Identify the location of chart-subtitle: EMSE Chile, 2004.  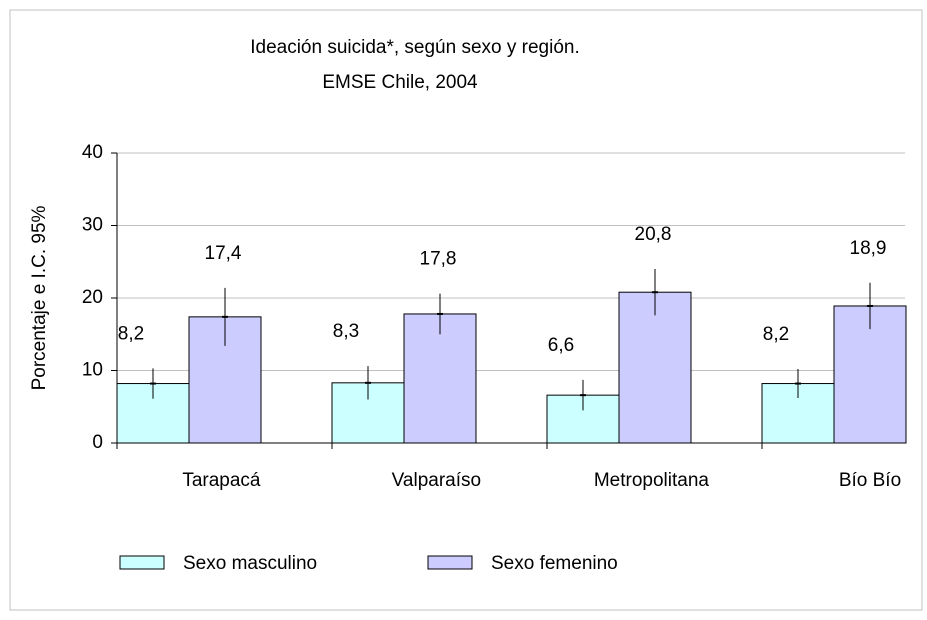
(400, 82).